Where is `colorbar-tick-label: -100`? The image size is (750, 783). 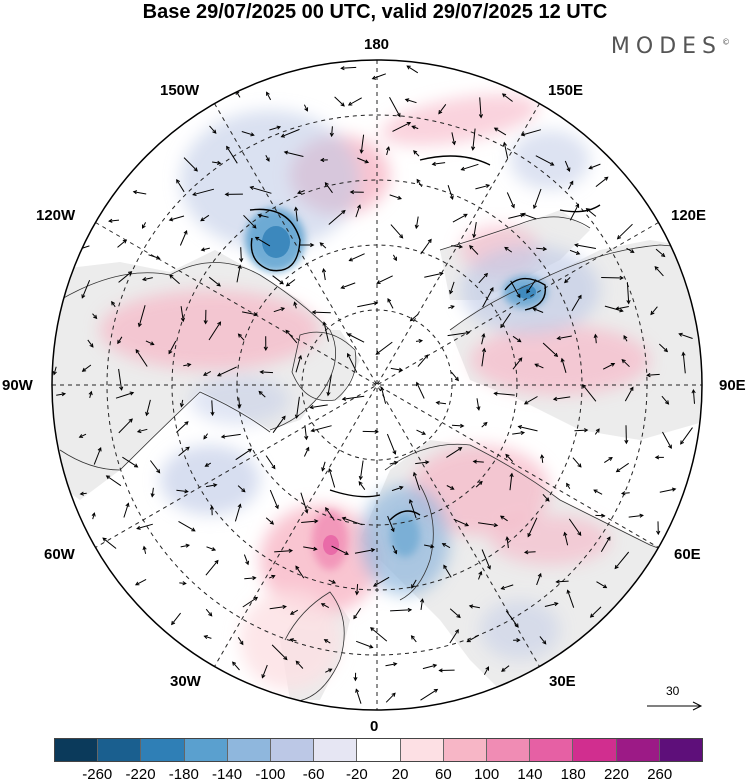 colorbar-tick-label: -100 is located at coordinates (270, 774).